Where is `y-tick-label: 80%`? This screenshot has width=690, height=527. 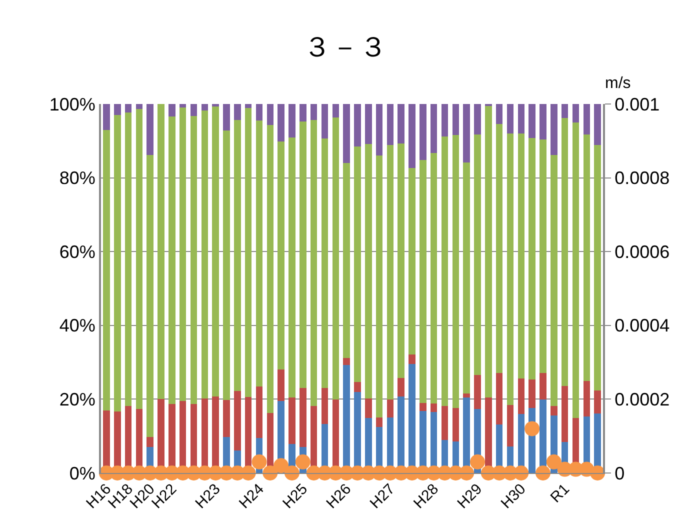 y-tick-label: 80% is located at coordinates (77, 178).